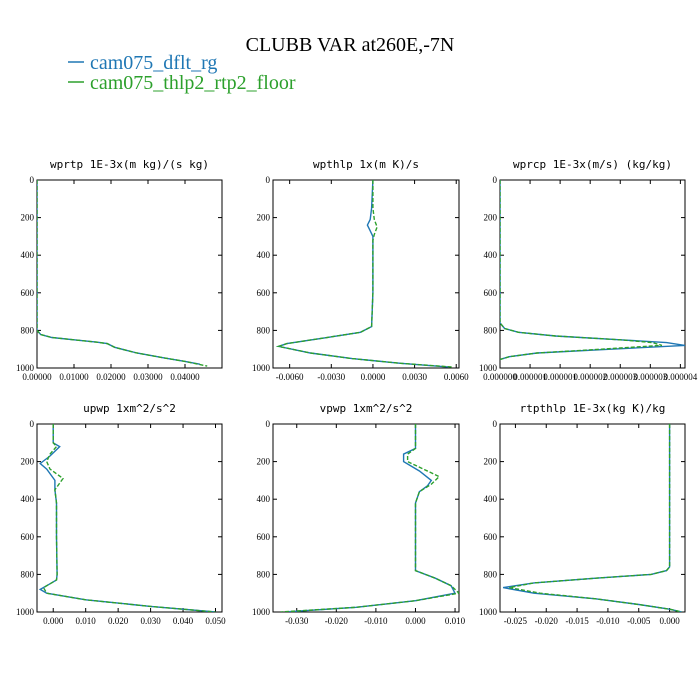 This screenshot has width=700, height=700. Describe the element at coordinates (297, 621) in the screenshot. I see `x-tick-label: -0.030` at that location.